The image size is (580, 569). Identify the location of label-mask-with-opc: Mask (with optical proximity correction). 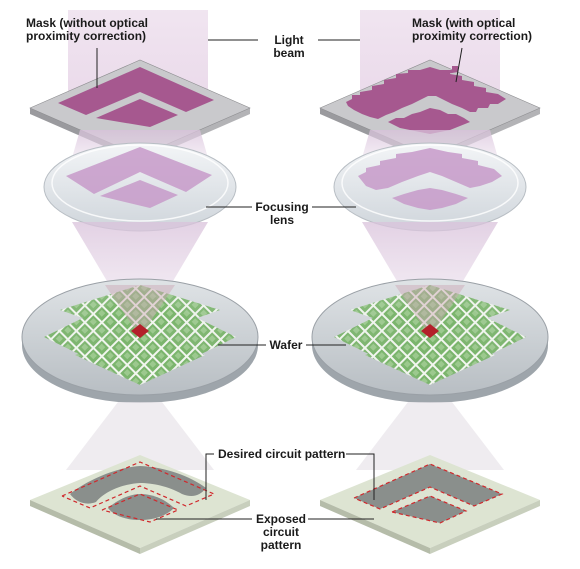
(472, 29).